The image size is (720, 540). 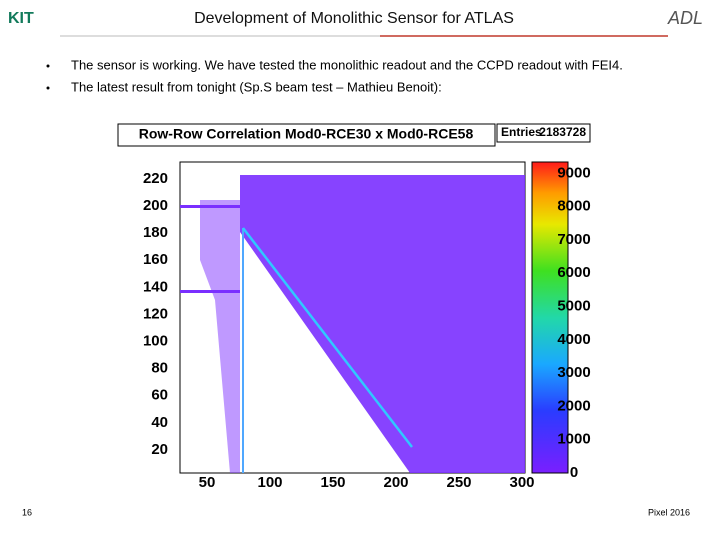 What do you see at coordinates (521, 482) in the screenshot?
I see `x-tick-label: 300` at bounding box center [521, 482].